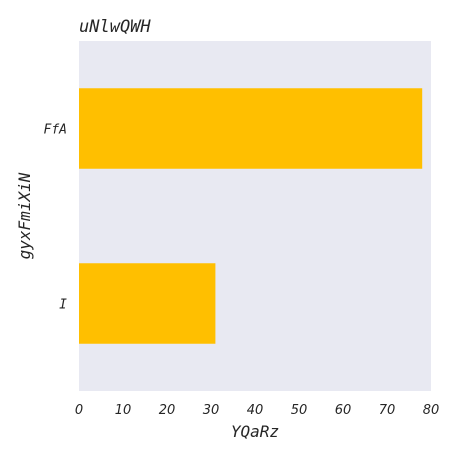 This screenshot has height=456, width=456. I want to click on bar-ffa, so click(251, 128).